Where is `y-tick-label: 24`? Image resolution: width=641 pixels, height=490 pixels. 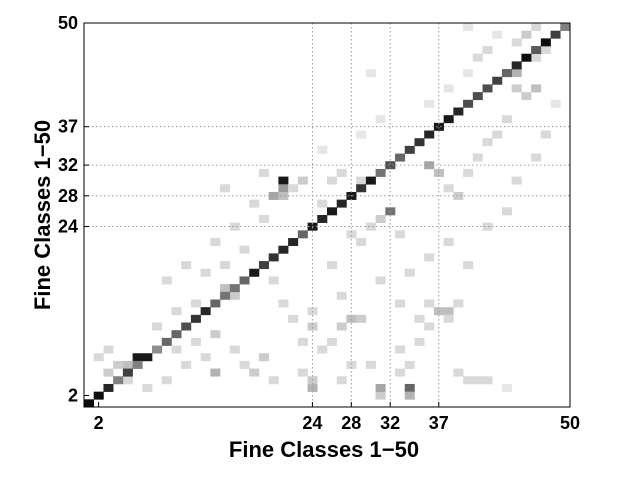 y-tick-label: 24 is located at coordinates (68, 227).